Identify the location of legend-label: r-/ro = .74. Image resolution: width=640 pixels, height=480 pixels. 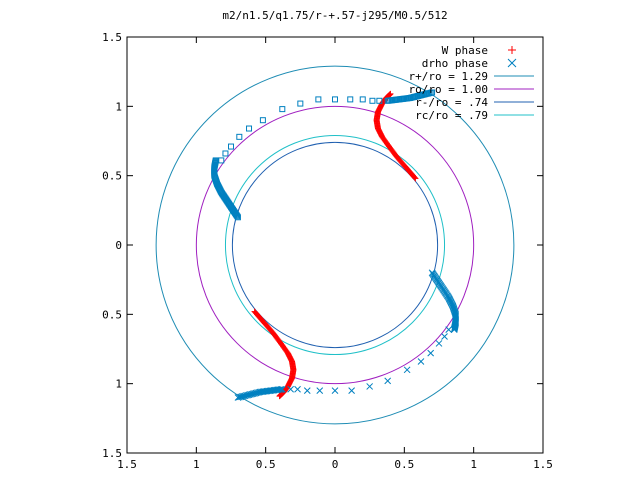
(451, 102).